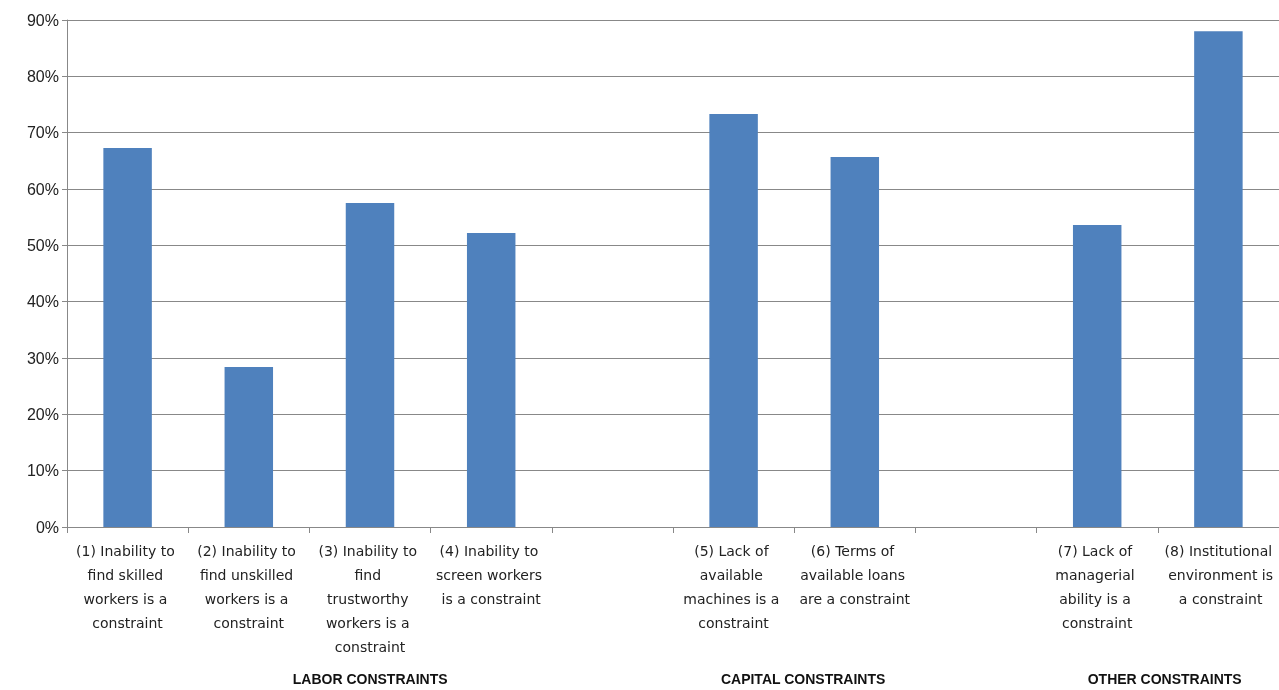 This screenshot has width=1279, height=690. I want to click on y-tick-label: 50%, so click(42, 245).